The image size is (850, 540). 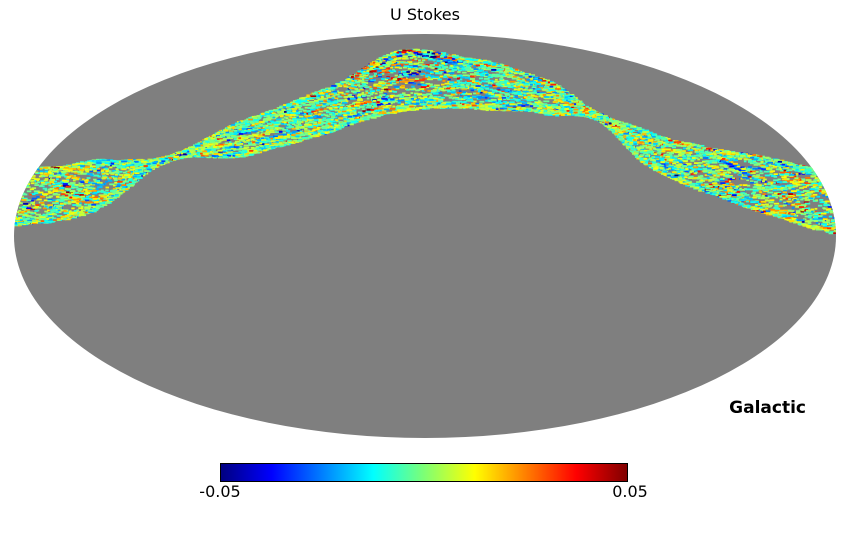 I want to click on colorbar, so click(x=424, y=472).